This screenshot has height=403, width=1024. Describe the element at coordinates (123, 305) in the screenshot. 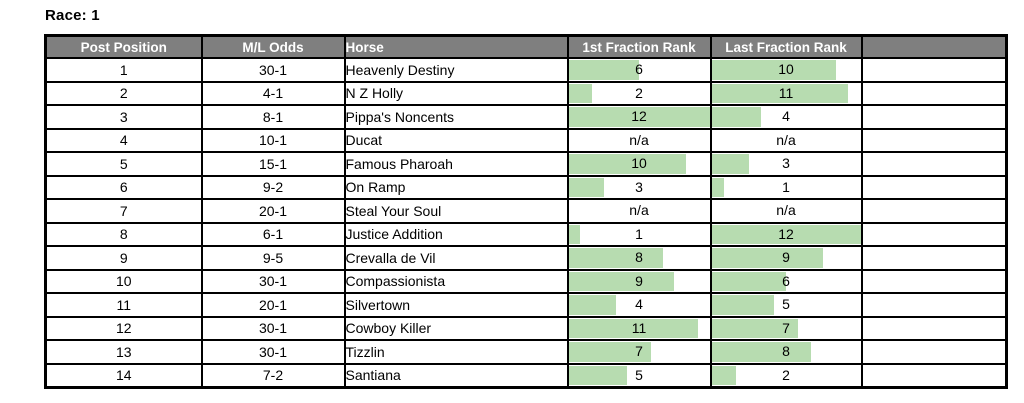

I see `cell-post: 11` at that location.